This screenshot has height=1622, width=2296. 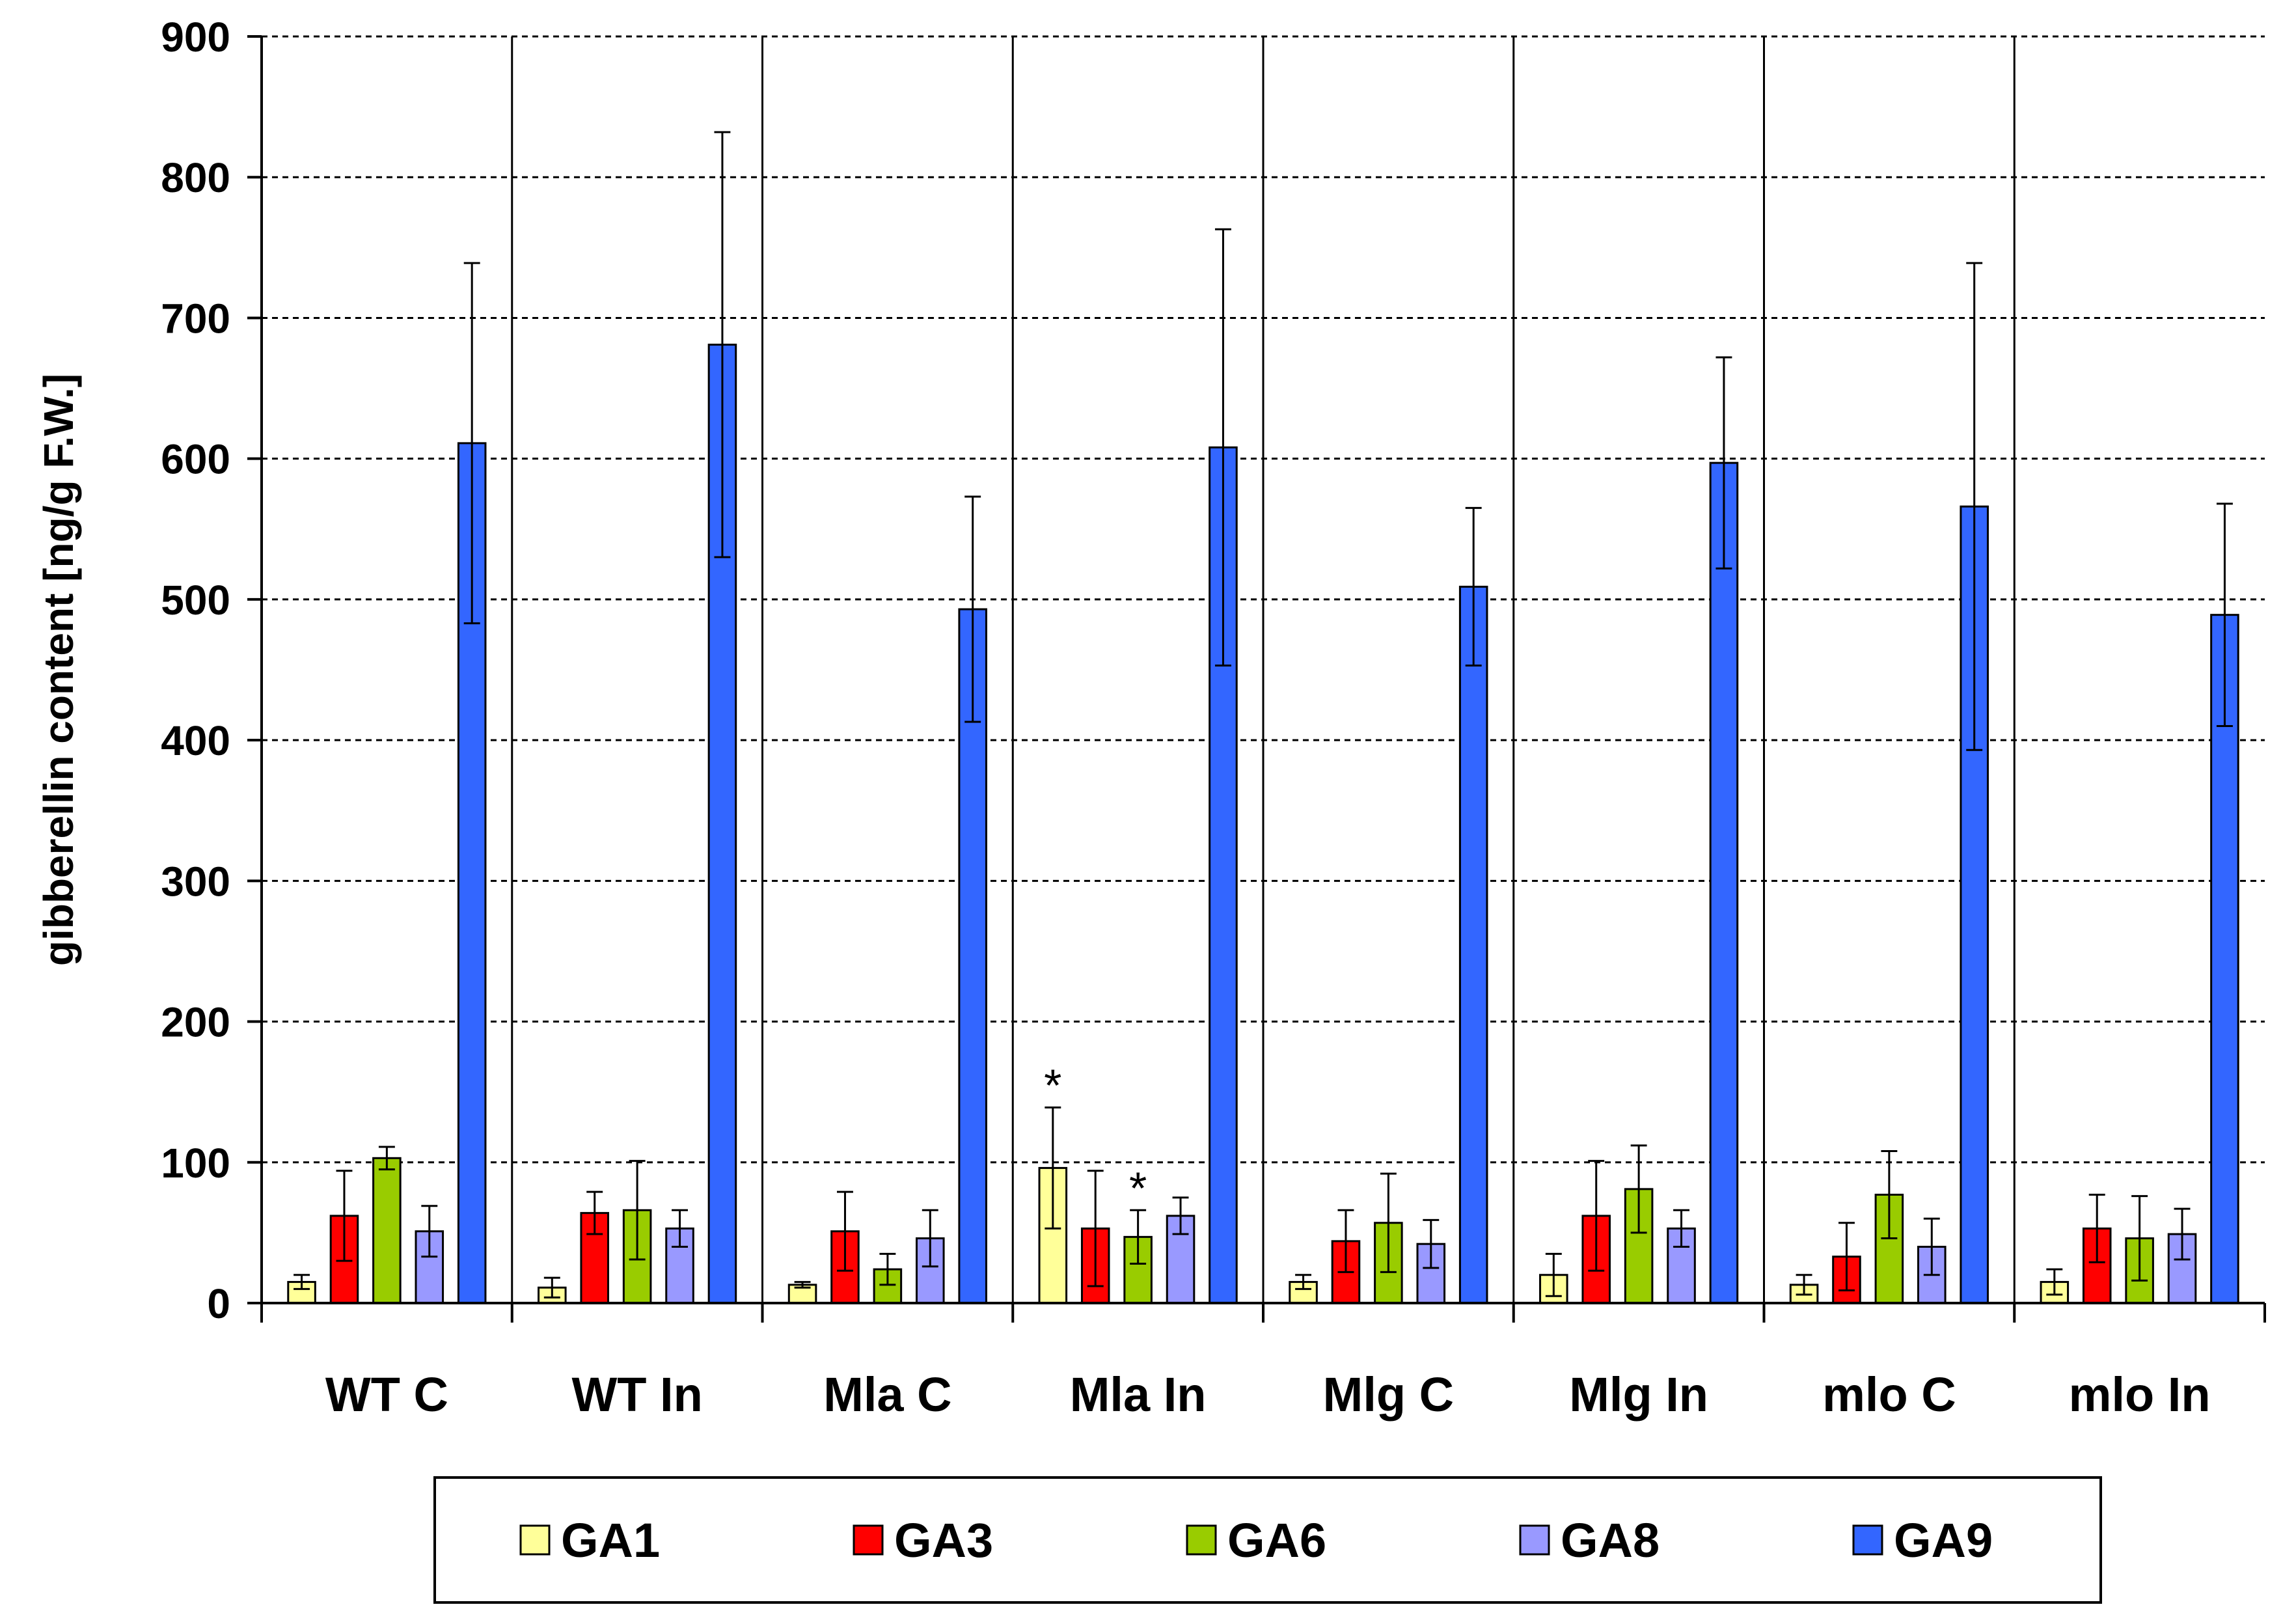 What do you see at coordinates (1276, 1540) in the screenshot?
I see `legend-label-ga6: GA6` at bounding box center [1276, 1540].